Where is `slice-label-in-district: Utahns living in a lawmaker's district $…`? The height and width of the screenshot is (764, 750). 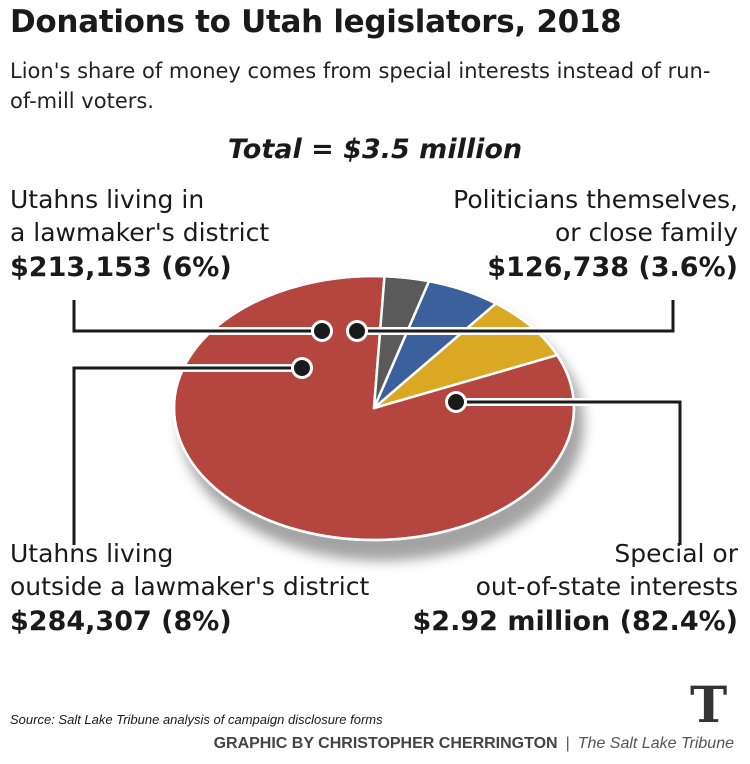 slice-label-in-district: Utahns living in a lawmaker's district $… is located at coordinates (139, 235).